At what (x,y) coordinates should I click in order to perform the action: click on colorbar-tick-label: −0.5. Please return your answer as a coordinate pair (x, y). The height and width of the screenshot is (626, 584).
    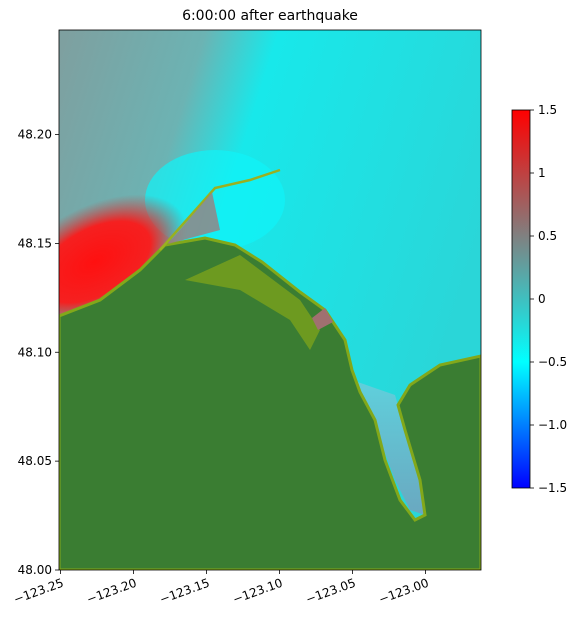
    Looking at the image, I should click on (552, 362).